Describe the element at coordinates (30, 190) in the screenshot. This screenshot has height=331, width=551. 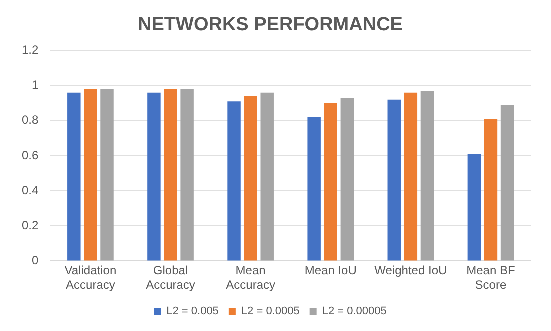
I see `y-tick-label: 0.4` at that location.